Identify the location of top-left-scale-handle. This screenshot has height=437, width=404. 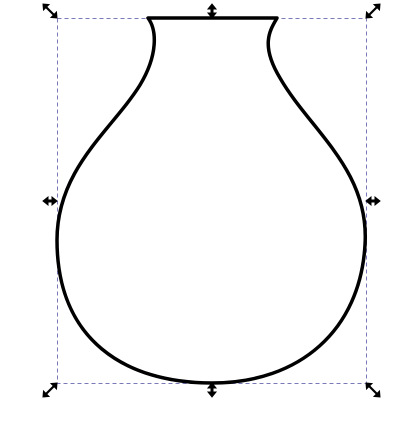
(50, 11).